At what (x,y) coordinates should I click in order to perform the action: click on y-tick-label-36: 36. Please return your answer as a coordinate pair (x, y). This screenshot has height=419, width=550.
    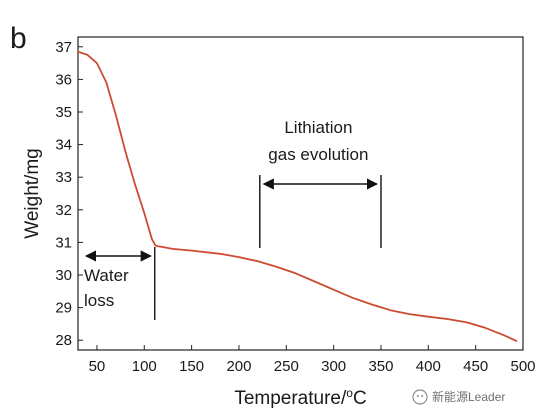
    Looking at the image, I should click on (63, 79).